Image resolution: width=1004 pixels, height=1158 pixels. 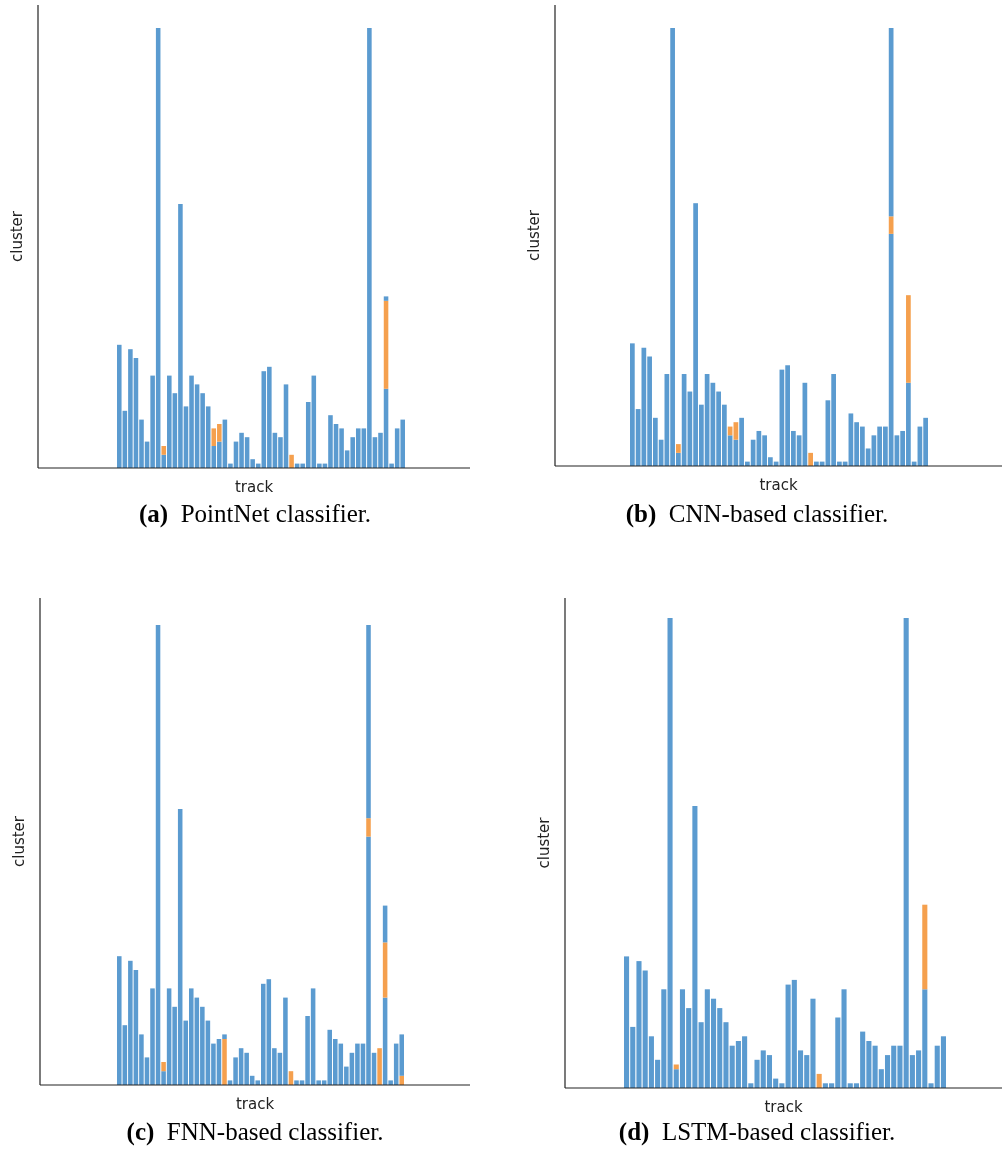 I want to click on text: (b) CNN-based classifier., so click(x=757, y=514).